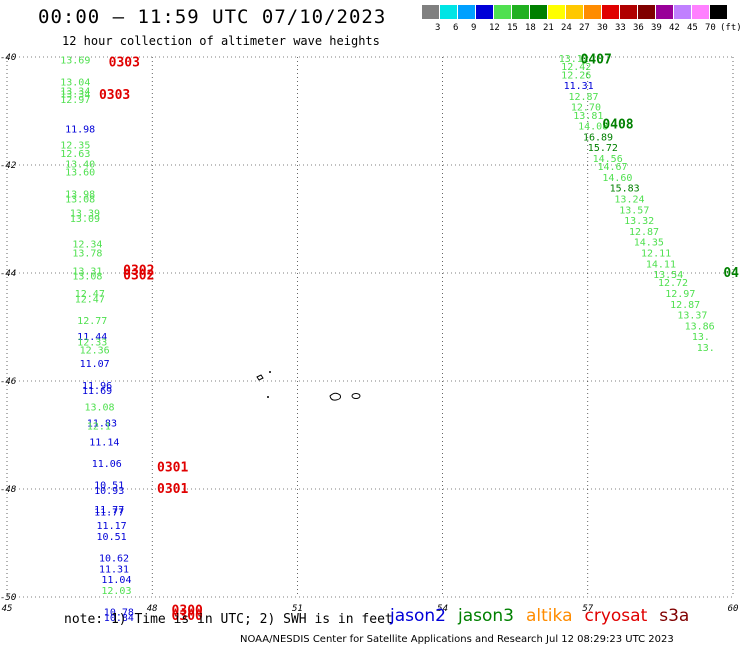 This screenshot has height=650, width=740. Describe the element at coordinates (138, 270) in the screenshot. I see `pass-time-label: 0302` at that location.